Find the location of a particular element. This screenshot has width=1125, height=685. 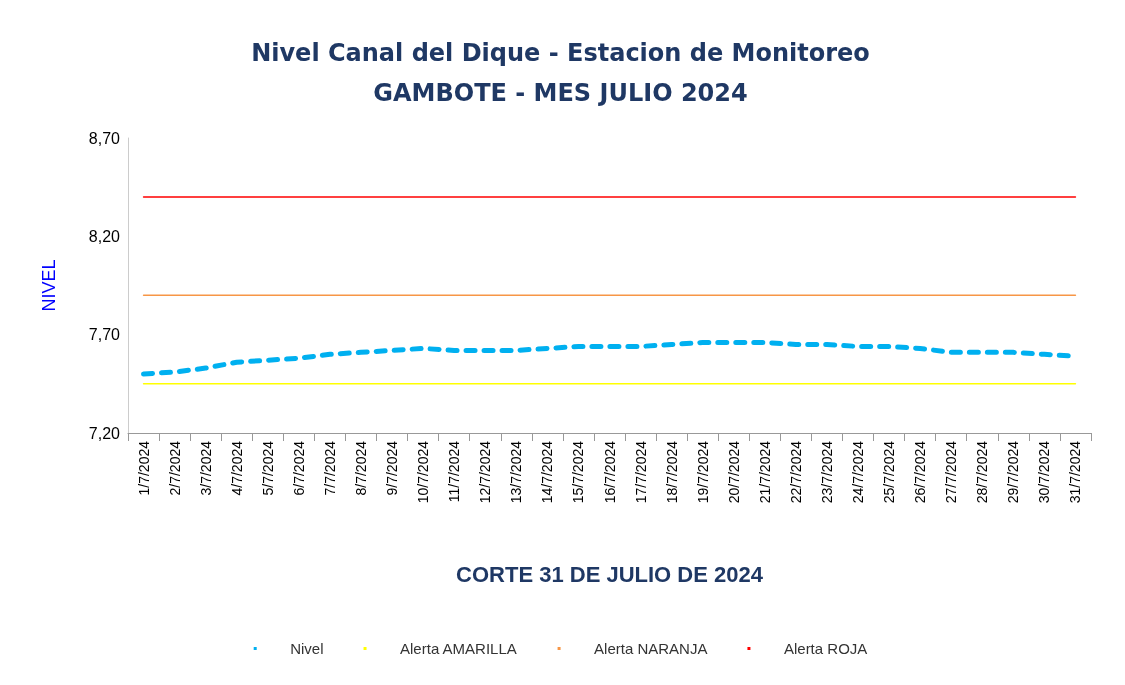

x-tick-label: 20/7/2024 is located at coordinates (733, 472).